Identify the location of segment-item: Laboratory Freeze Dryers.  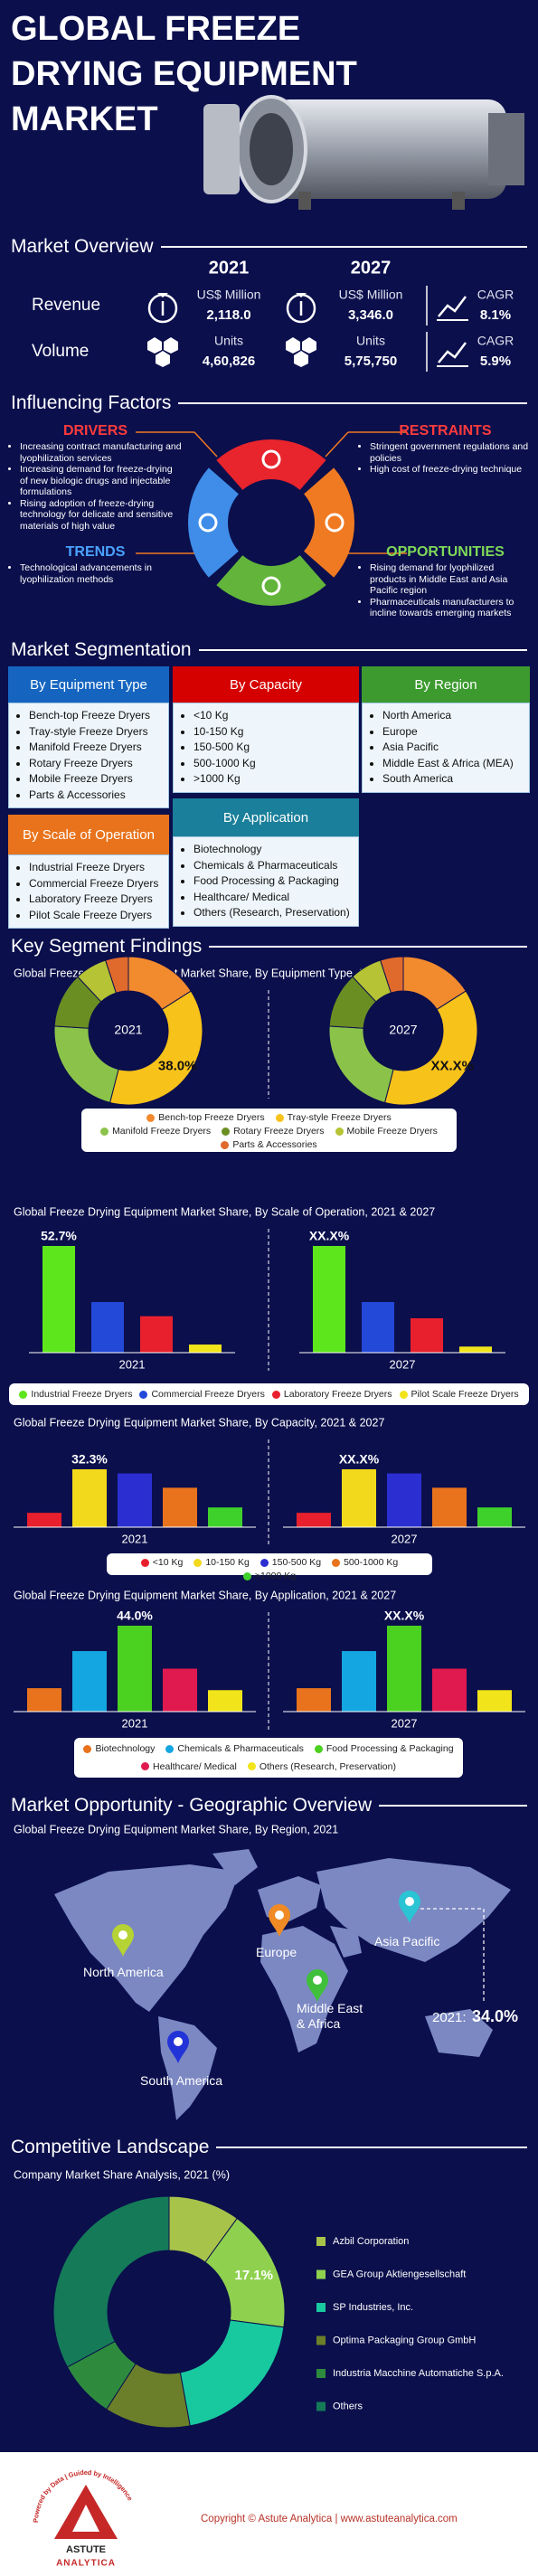
(97, 900).